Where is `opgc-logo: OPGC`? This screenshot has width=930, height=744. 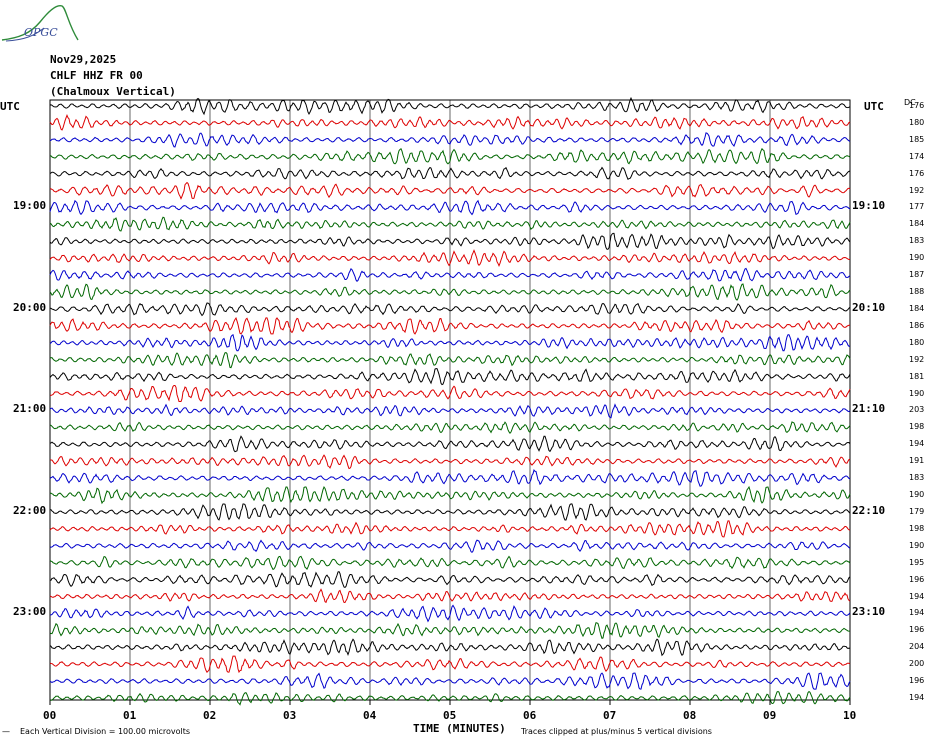
opgc-logo: OPGC is located at coordinates (40, 24).